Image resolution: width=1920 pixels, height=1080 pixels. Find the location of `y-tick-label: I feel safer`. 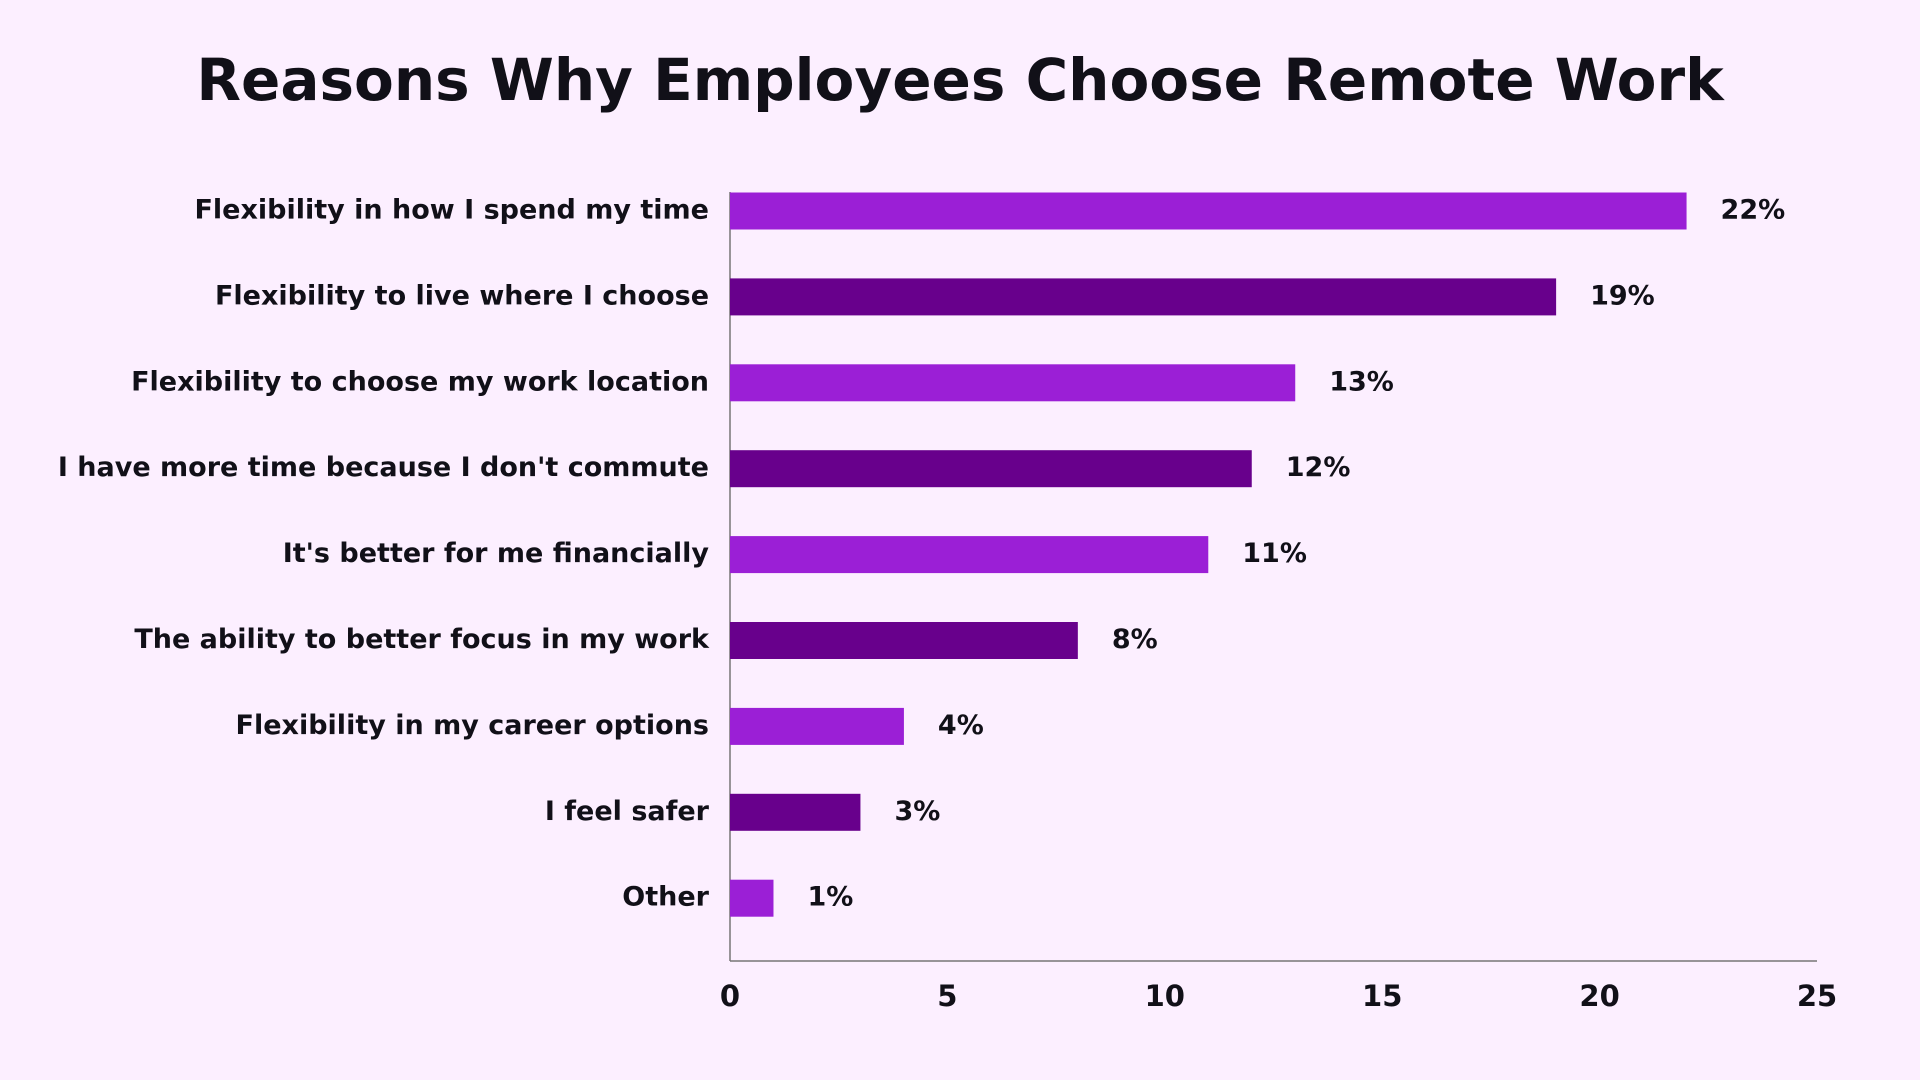

y-tick-label: I feel safer is located at coordinates (627, 811).